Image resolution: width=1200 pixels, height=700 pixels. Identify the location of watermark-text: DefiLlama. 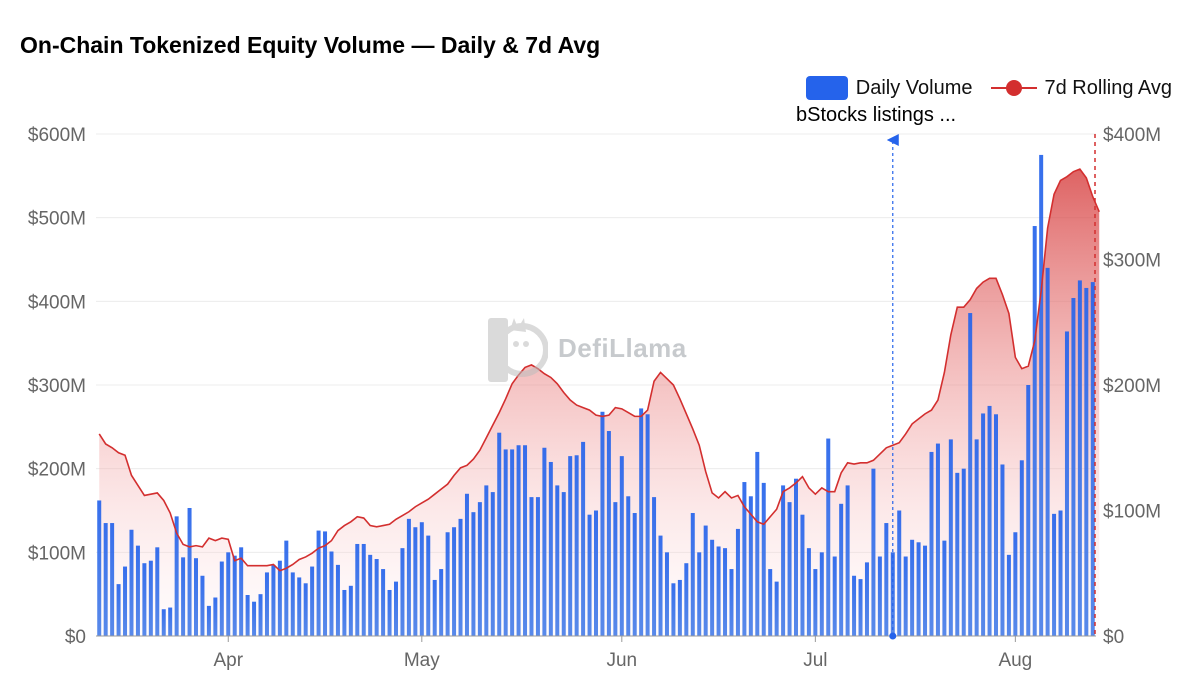
(622, 347).